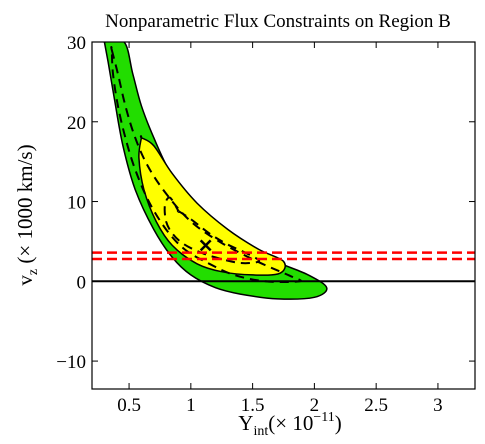 This screenshot has width=485, height=444. Describe the element at coordinates (338, 423) in the screenshot. I see `x-axis-label-close: )` at that location.